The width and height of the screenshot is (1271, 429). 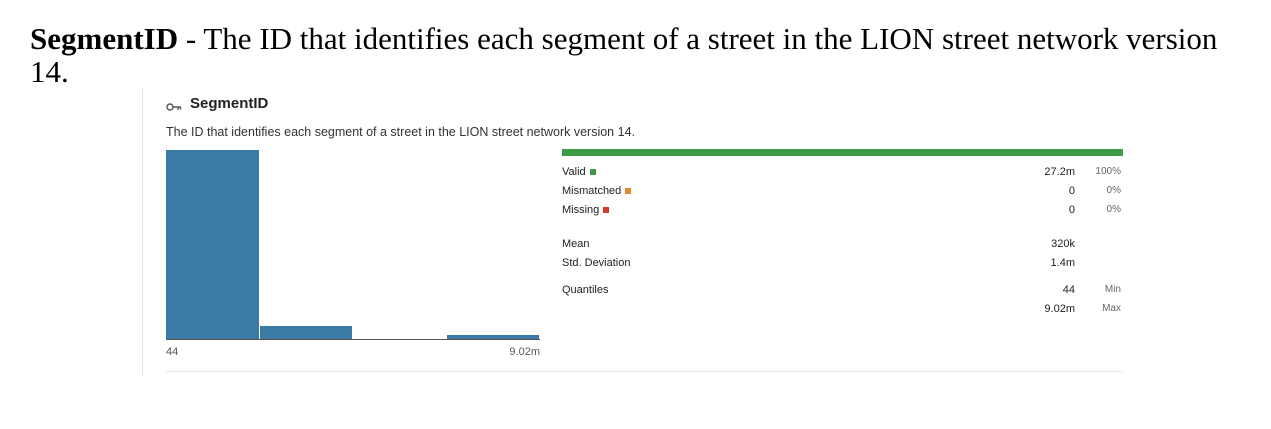 What do you see at coordinates (1059, 172) in the screenshot?
I see `quality-count: 27.2m` at bounding box center [1059, 172].